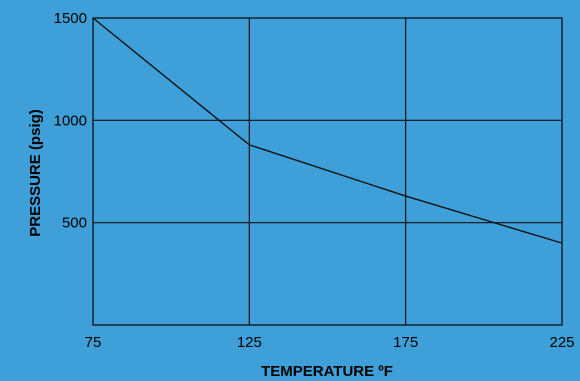  Describe the element at coordinates (74, 223) in the screenshot. I see `y-tick-label: 500` at that location.